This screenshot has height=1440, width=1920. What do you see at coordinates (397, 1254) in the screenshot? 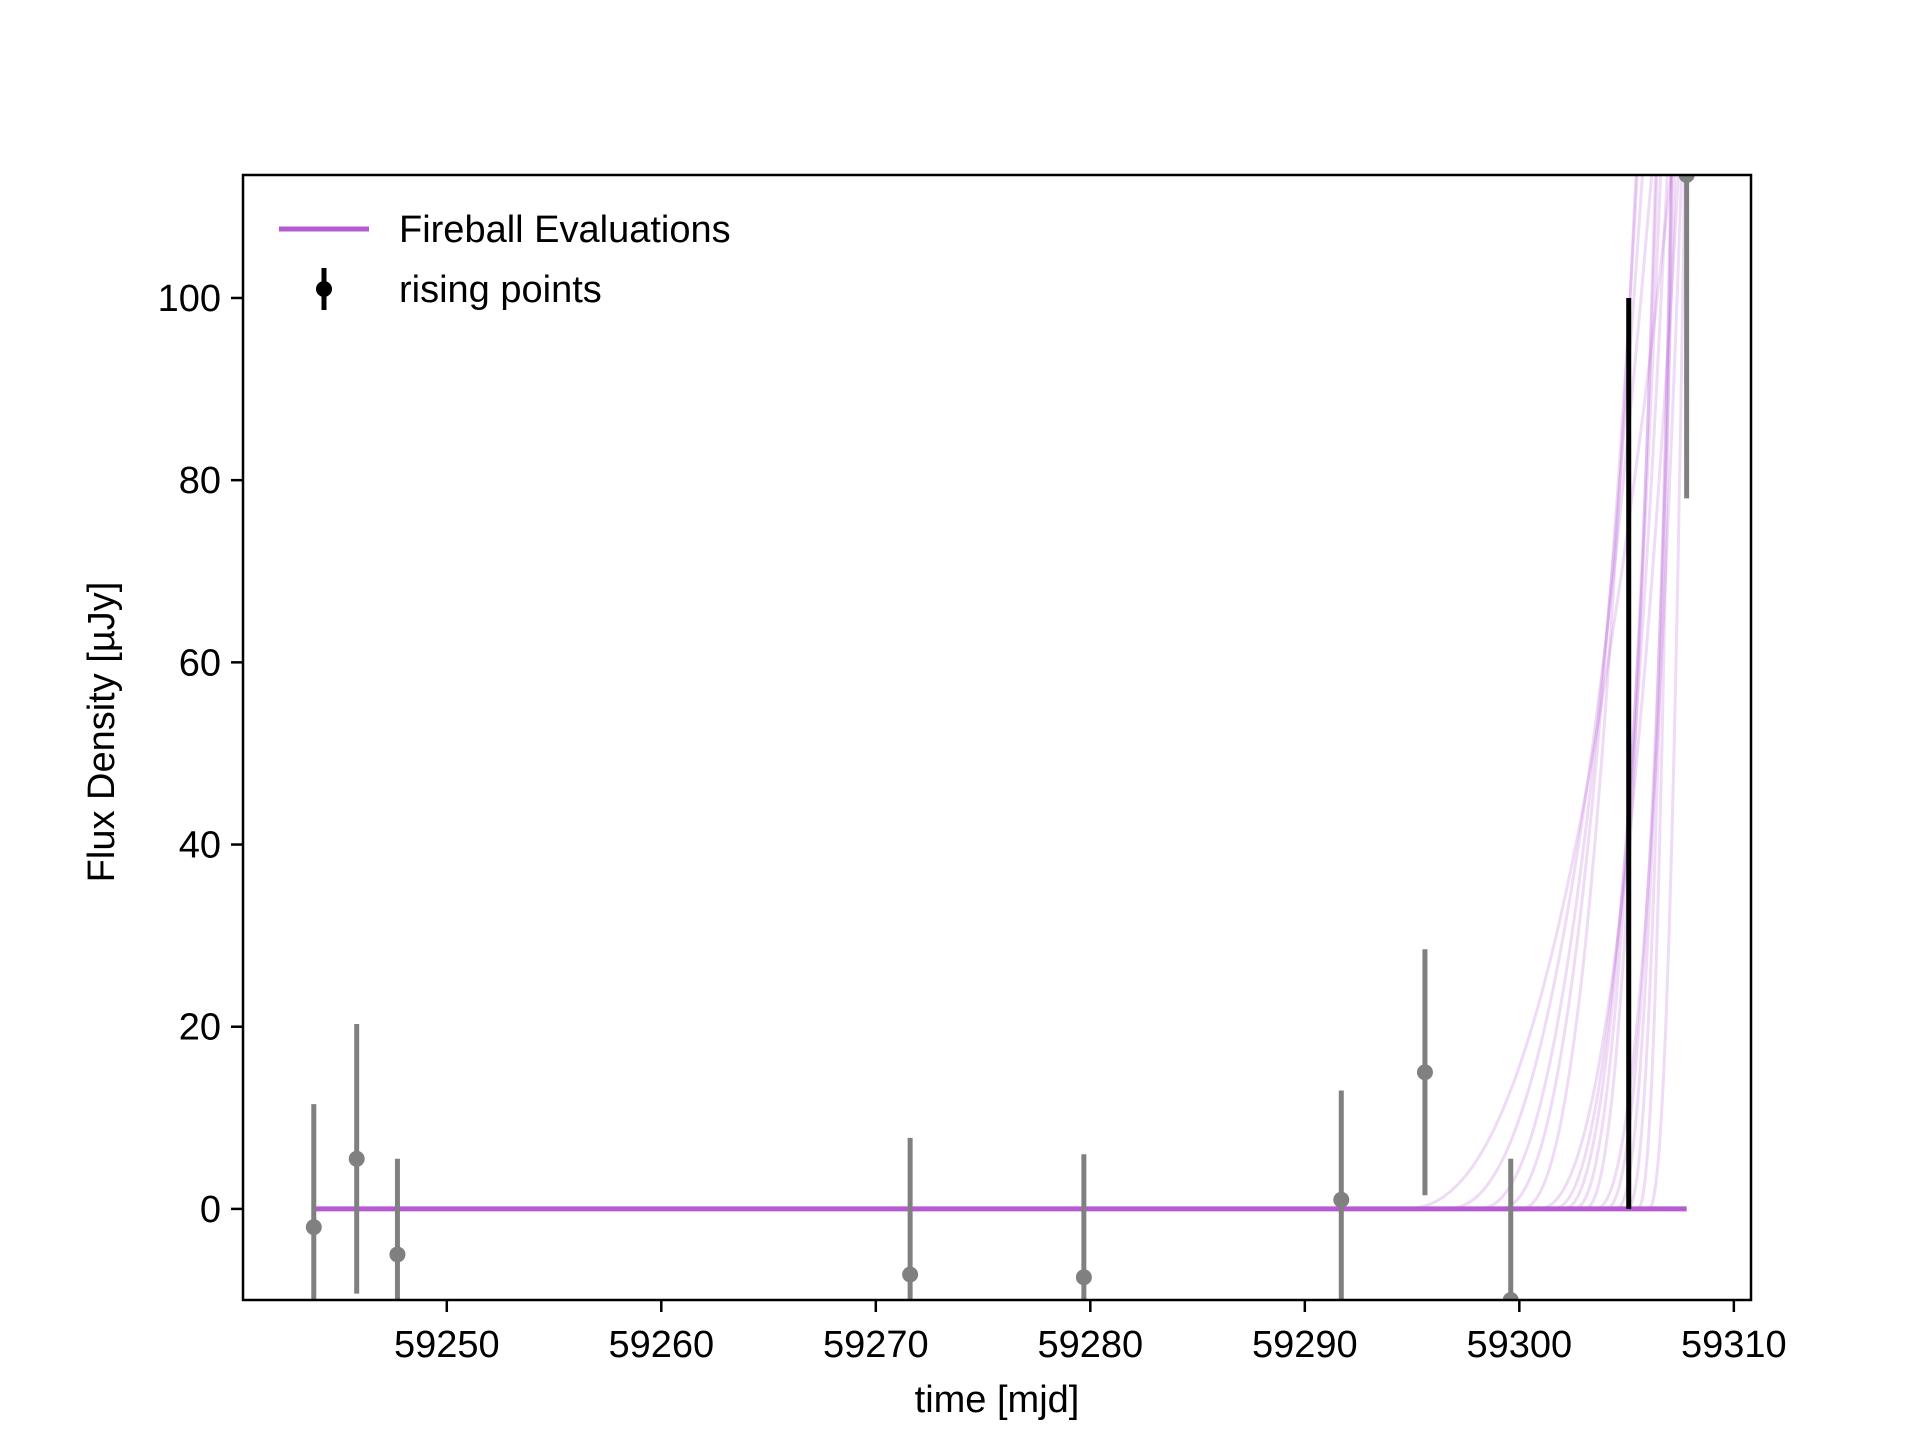
I see `data-point-2-marker` at bounding box center [397, 1254].